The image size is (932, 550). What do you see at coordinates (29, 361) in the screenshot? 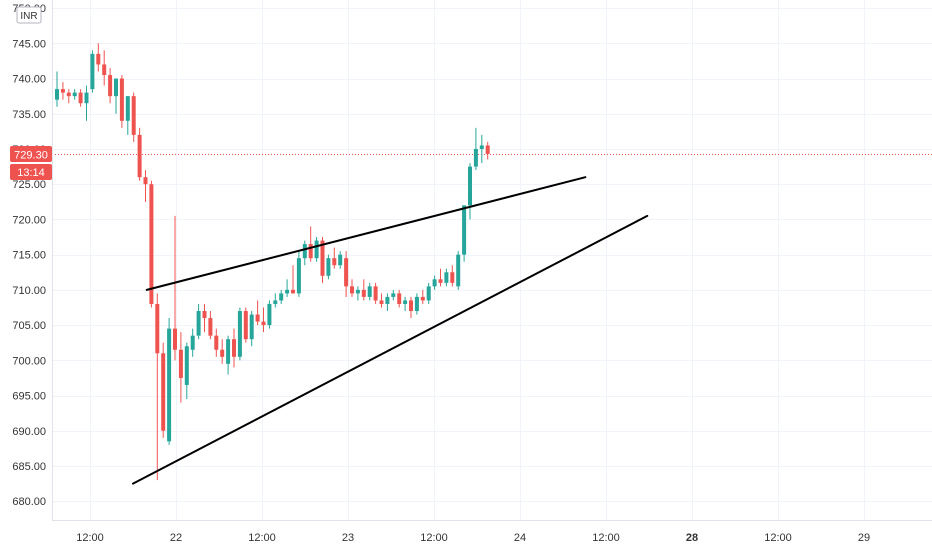
I see `y-tick-label: 700.00` at bounding box center [29, 361].